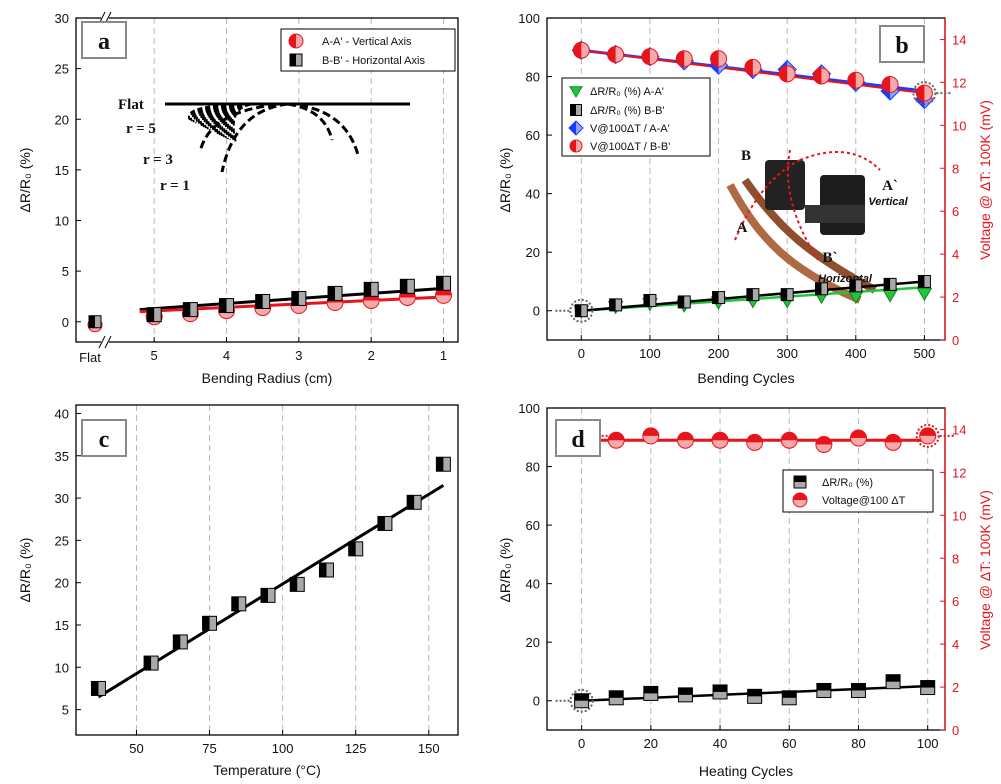 Image resolution: width=1001 pixels, height=784 pixels. What do you see at coordinates (847, 483) in the screenshot?
I see `legend-label: ΔR/R₀ (%)` at bounding box center [847, 483].